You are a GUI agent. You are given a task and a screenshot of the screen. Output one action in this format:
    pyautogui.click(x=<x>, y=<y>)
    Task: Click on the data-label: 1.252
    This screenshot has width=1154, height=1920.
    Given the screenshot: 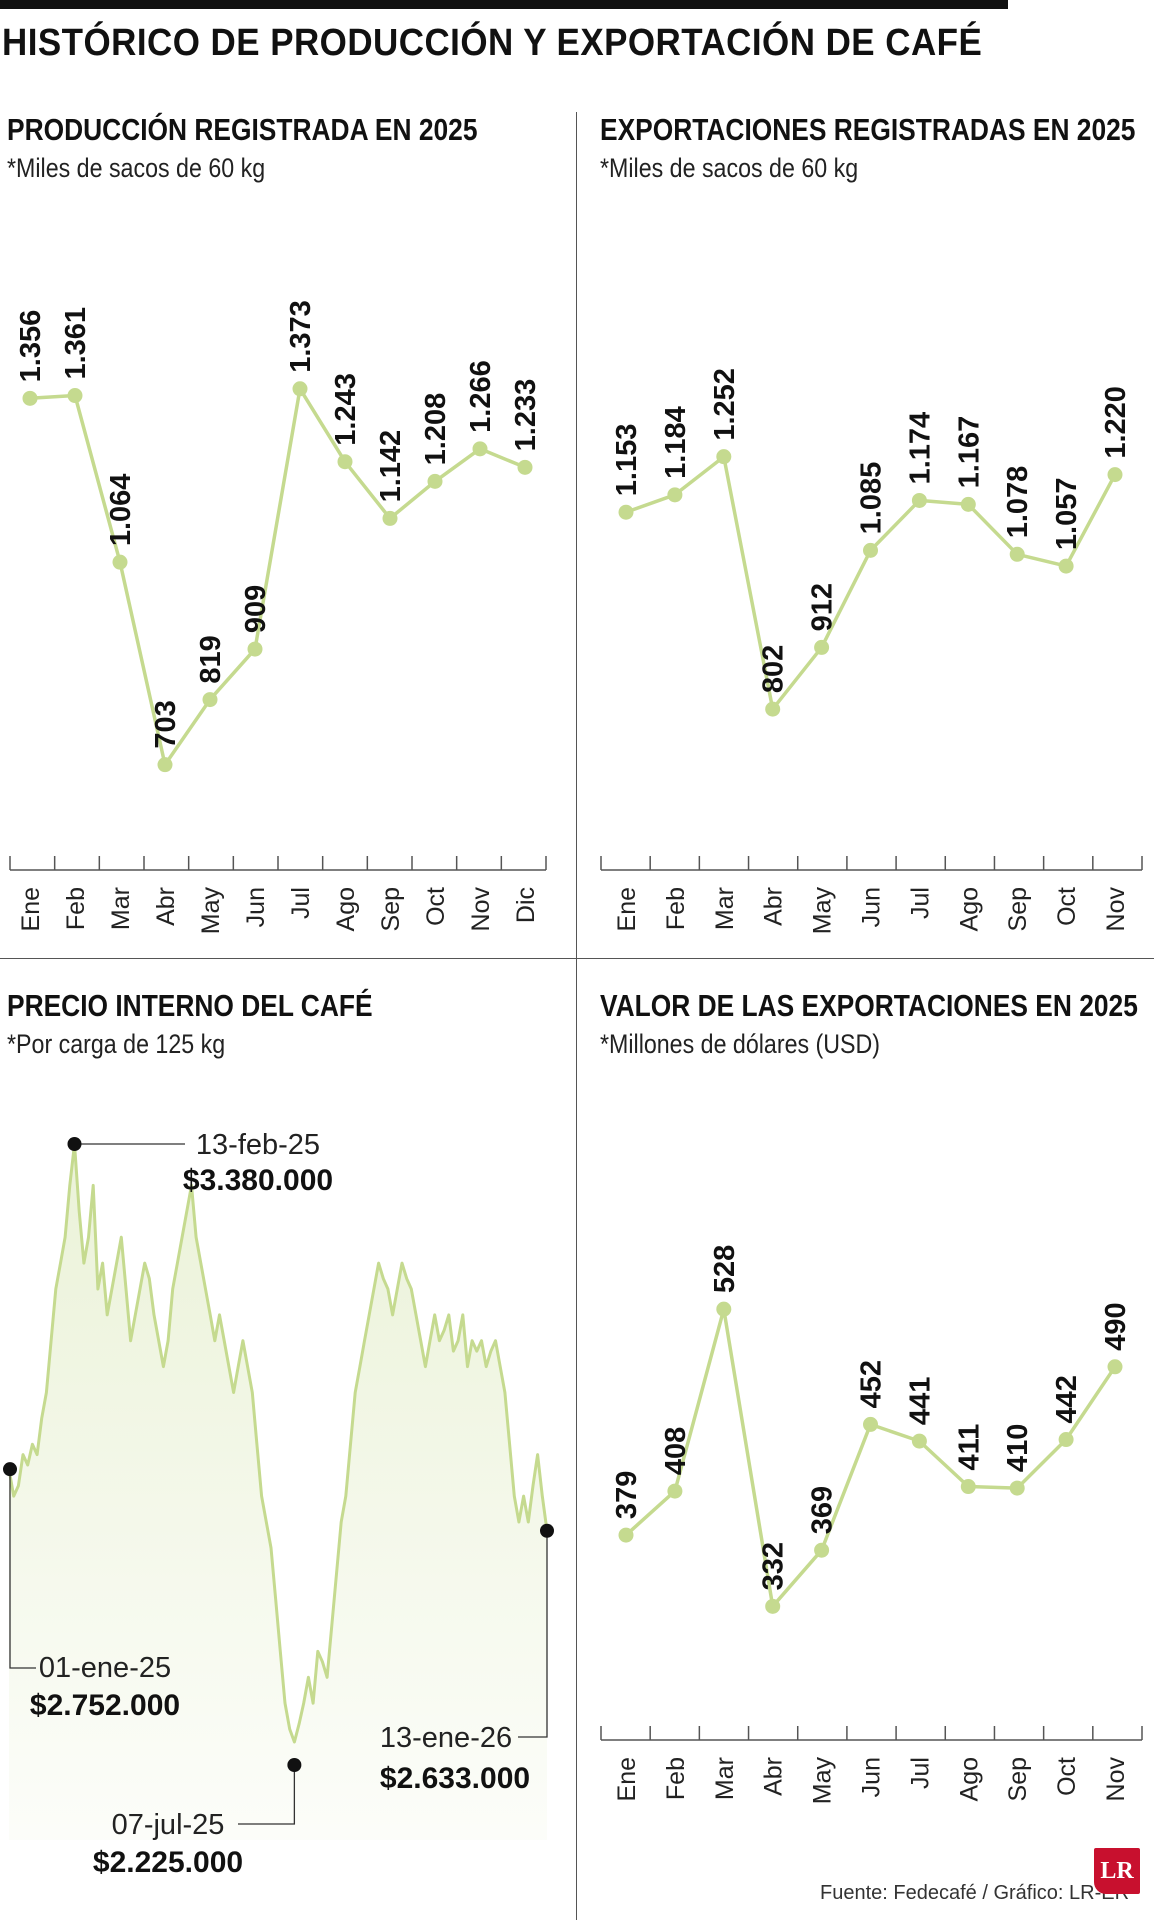 What is the action you would take?
    pyautogui.click(x=725, y=404)
    